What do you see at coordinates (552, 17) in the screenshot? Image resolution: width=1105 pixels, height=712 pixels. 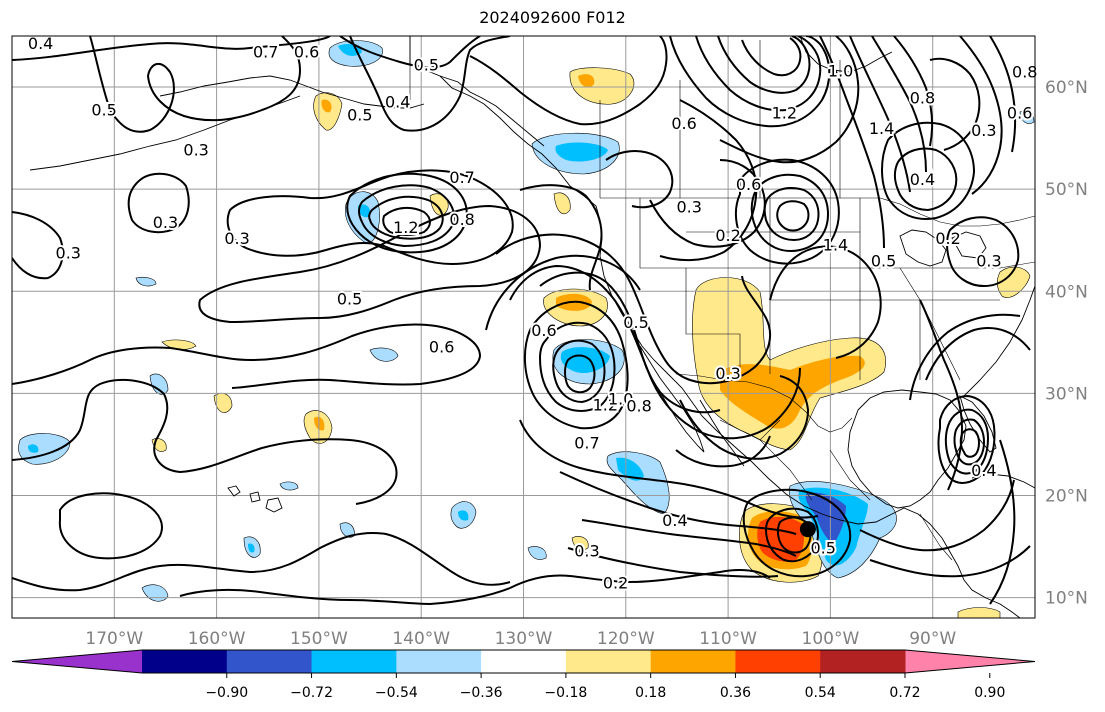 I see `figure-title: 2024092600 F012` at bounding box center [552, 17].